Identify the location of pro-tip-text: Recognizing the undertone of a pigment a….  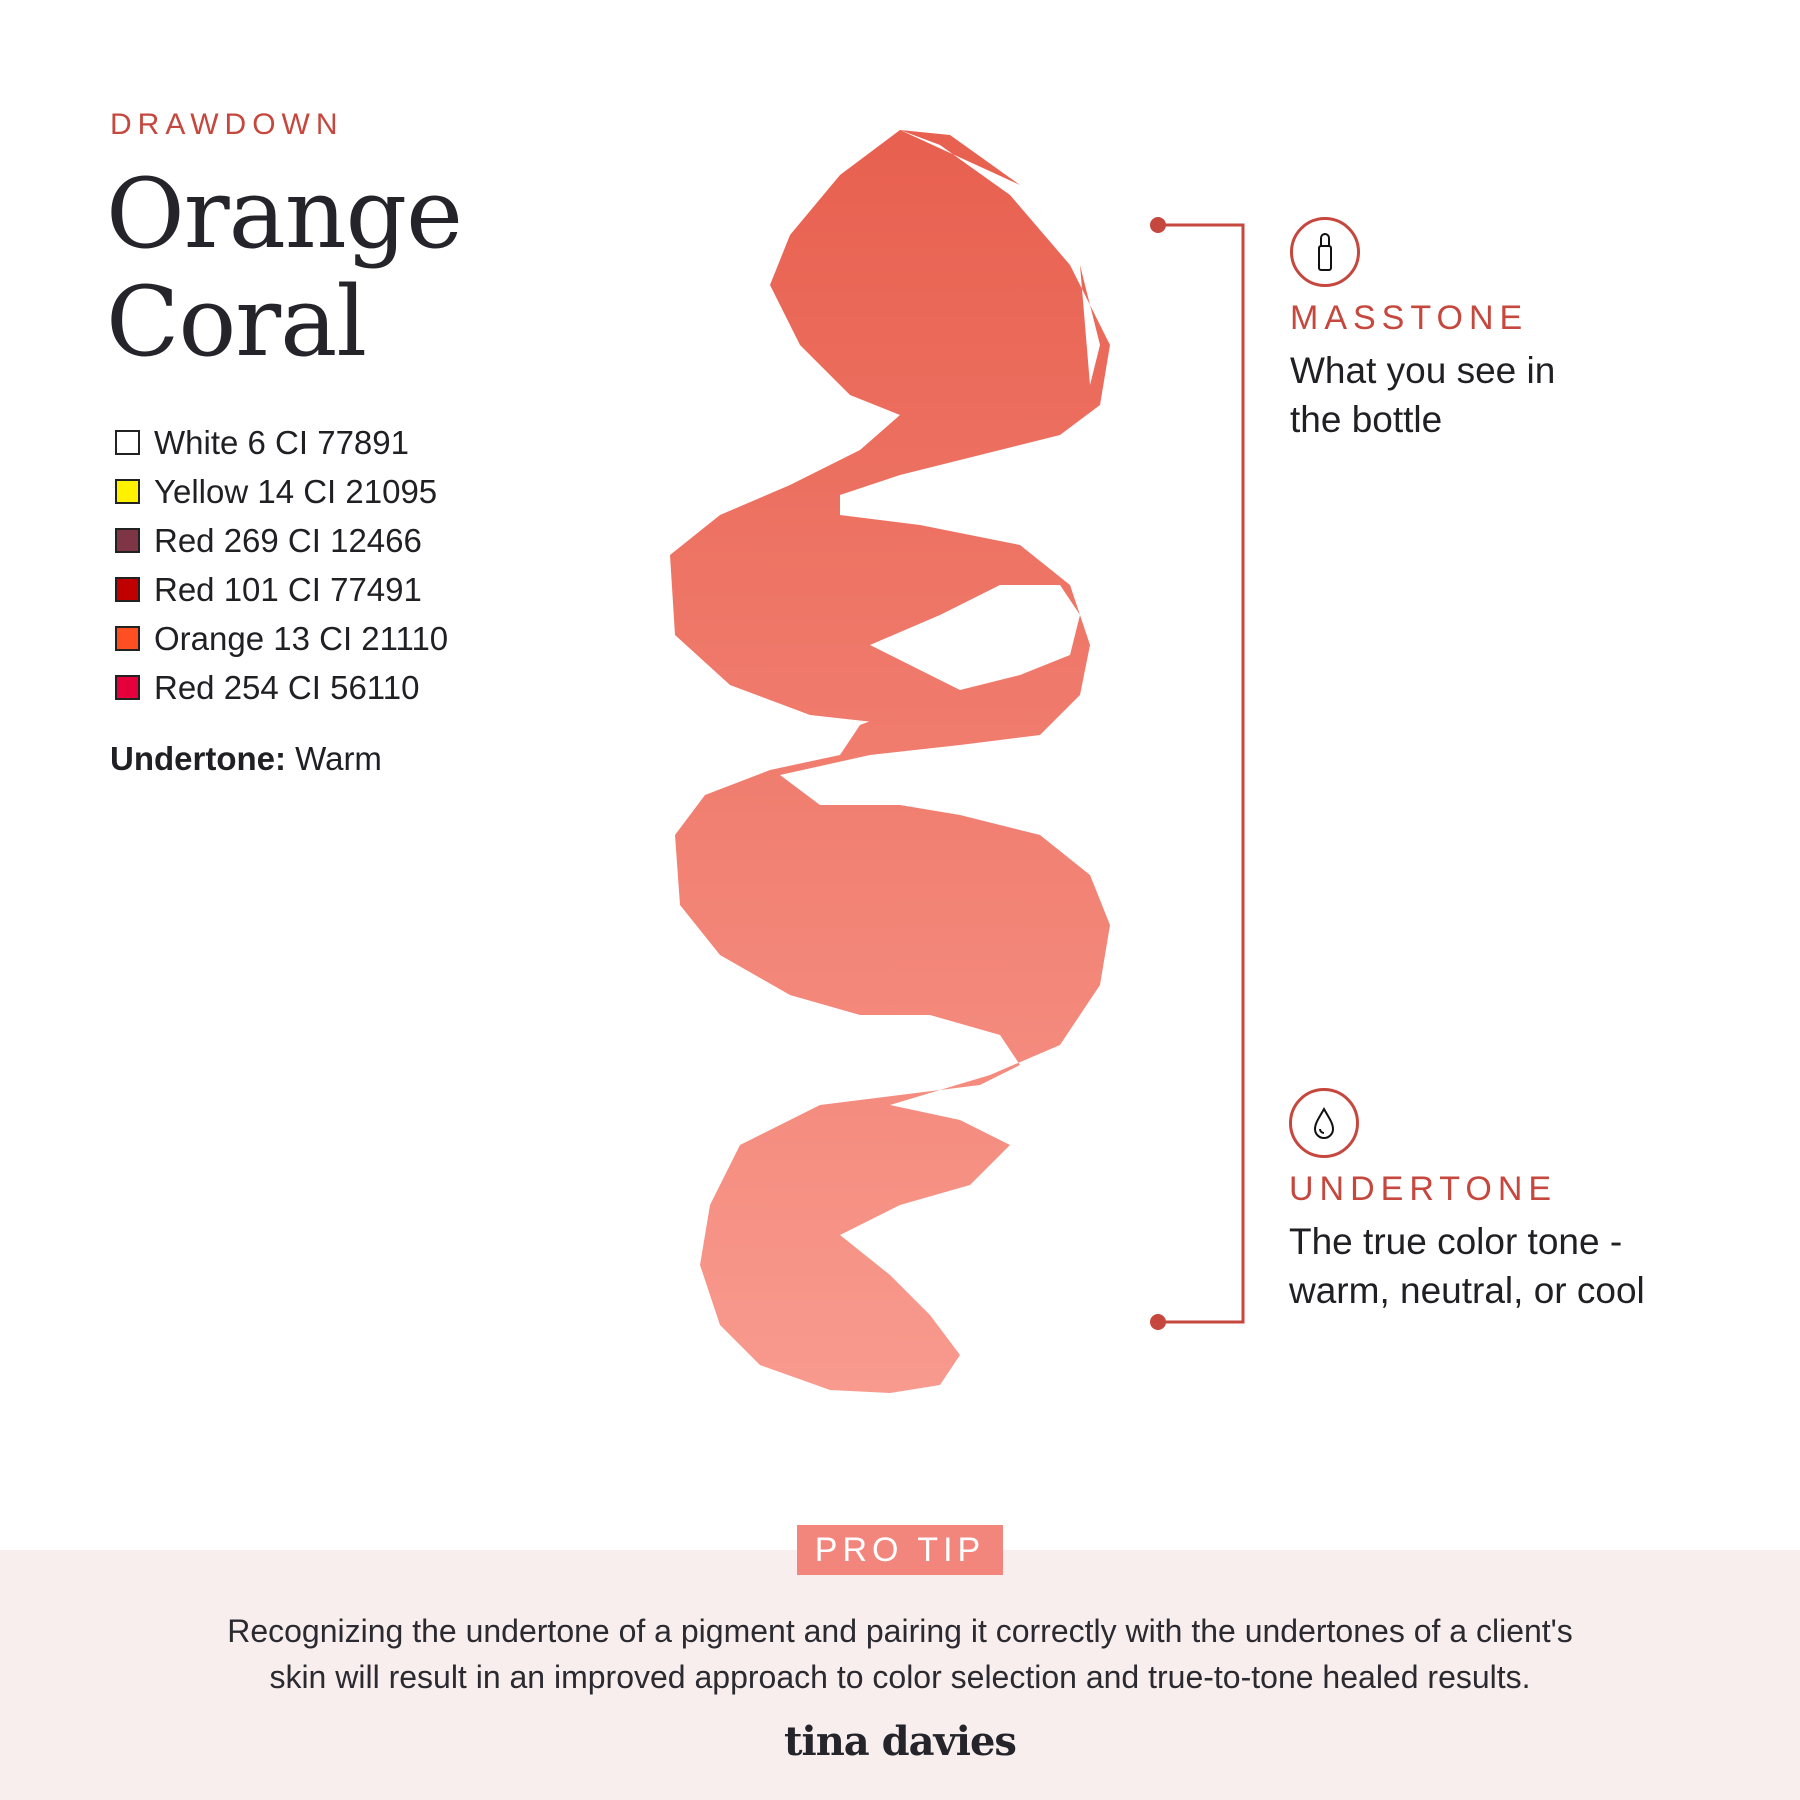
(900, 1654).